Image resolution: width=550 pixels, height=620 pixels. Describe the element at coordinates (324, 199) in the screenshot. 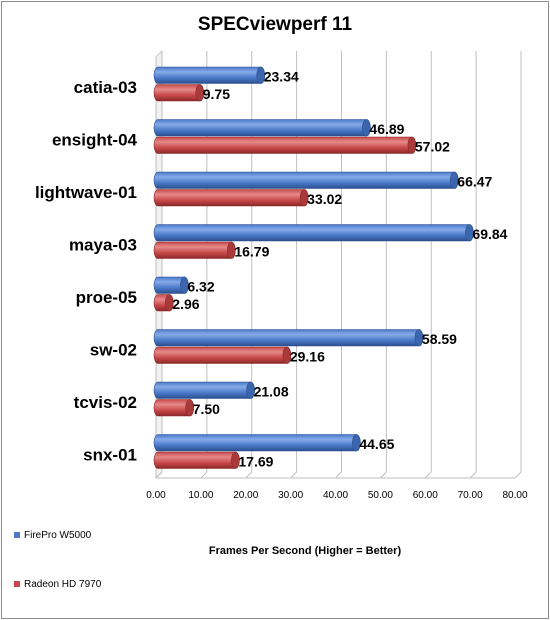

I see `value-label: 33.02` at that location.